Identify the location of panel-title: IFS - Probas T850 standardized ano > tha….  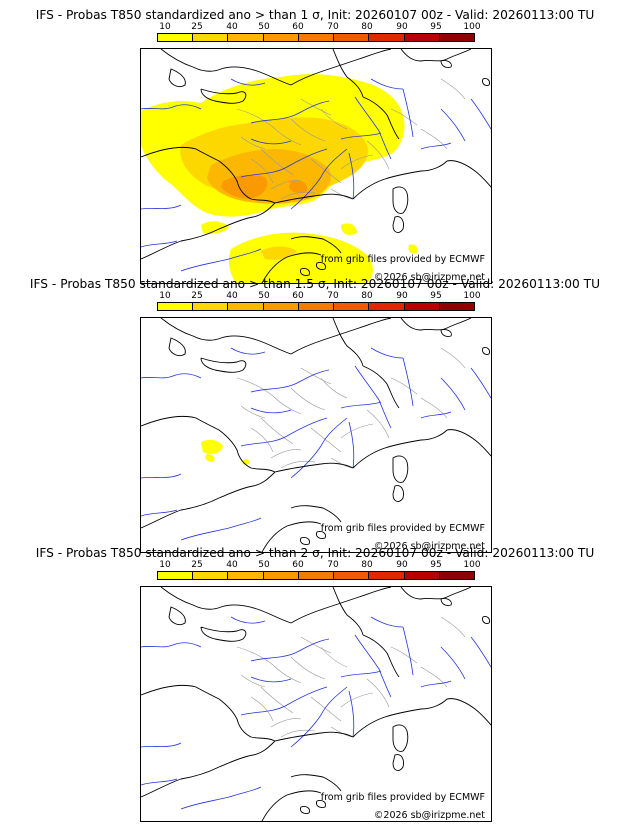
(315, 15).